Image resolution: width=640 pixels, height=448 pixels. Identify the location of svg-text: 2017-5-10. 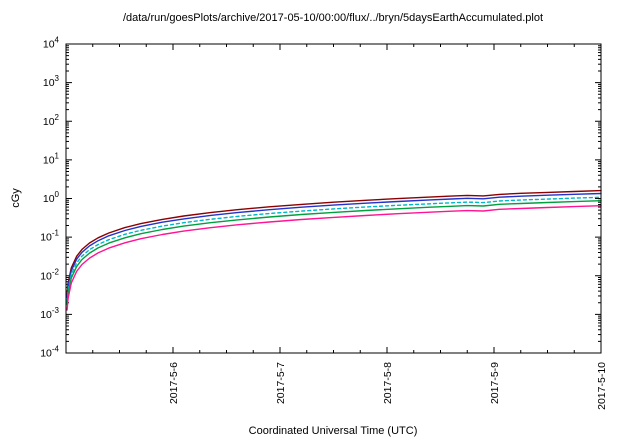
(602, 386).